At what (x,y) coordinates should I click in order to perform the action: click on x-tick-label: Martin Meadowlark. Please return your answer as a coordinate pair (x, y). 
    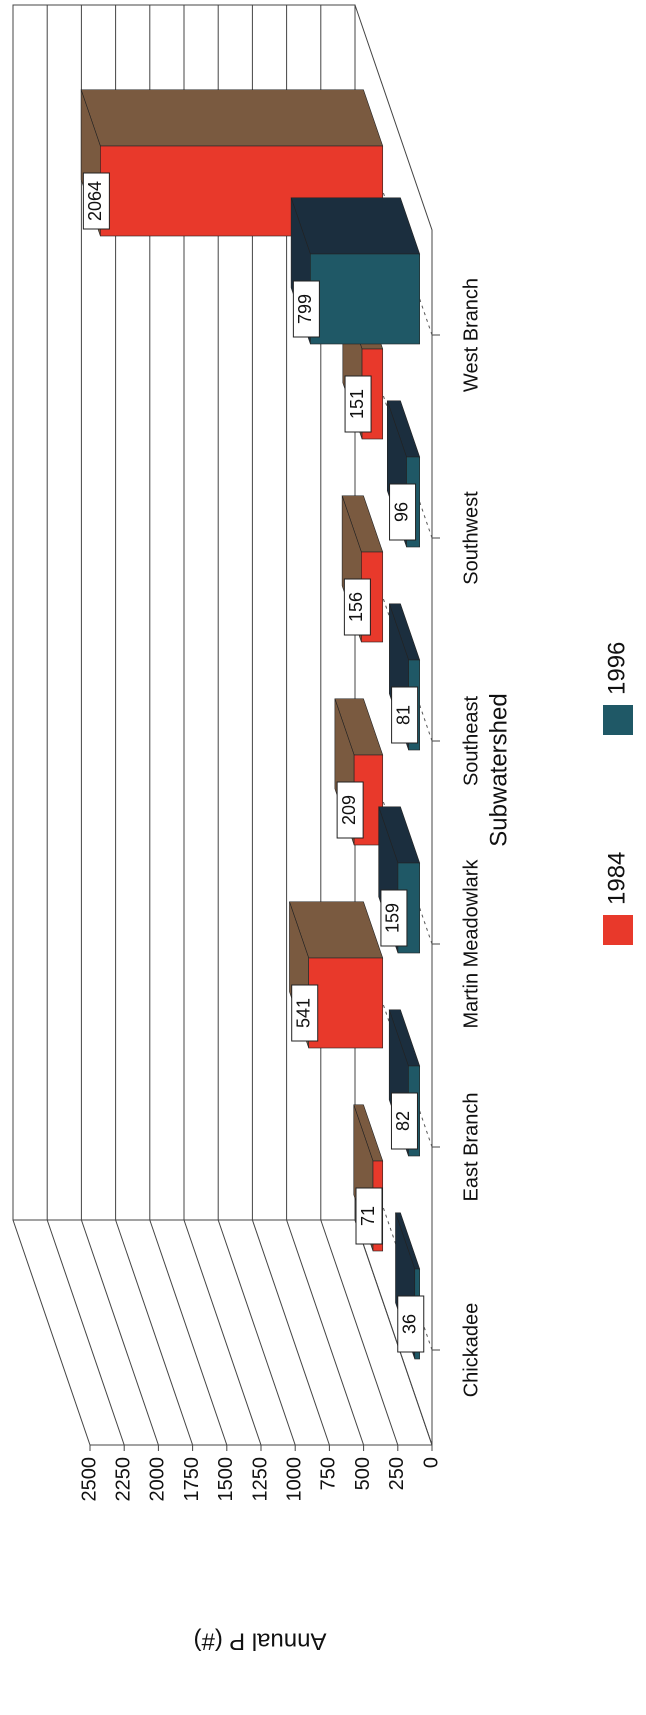
    Looking at the image, I should click on (471, 944).